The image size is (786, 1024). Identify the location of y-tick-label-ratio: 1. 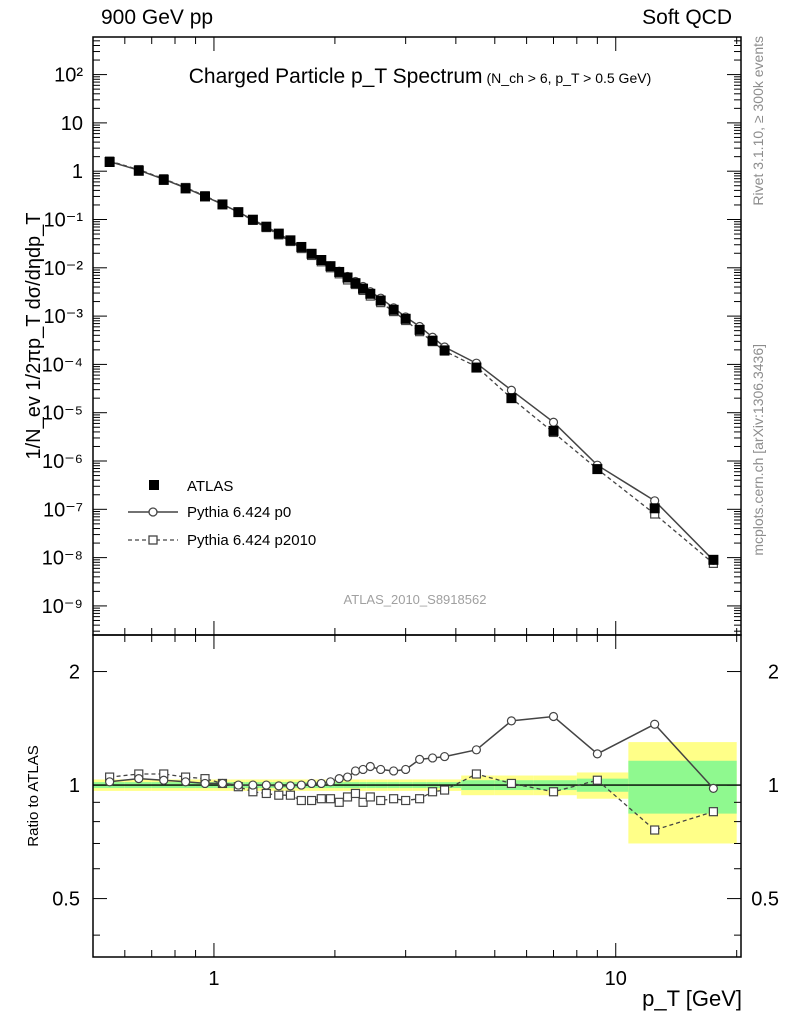
(74, 786).